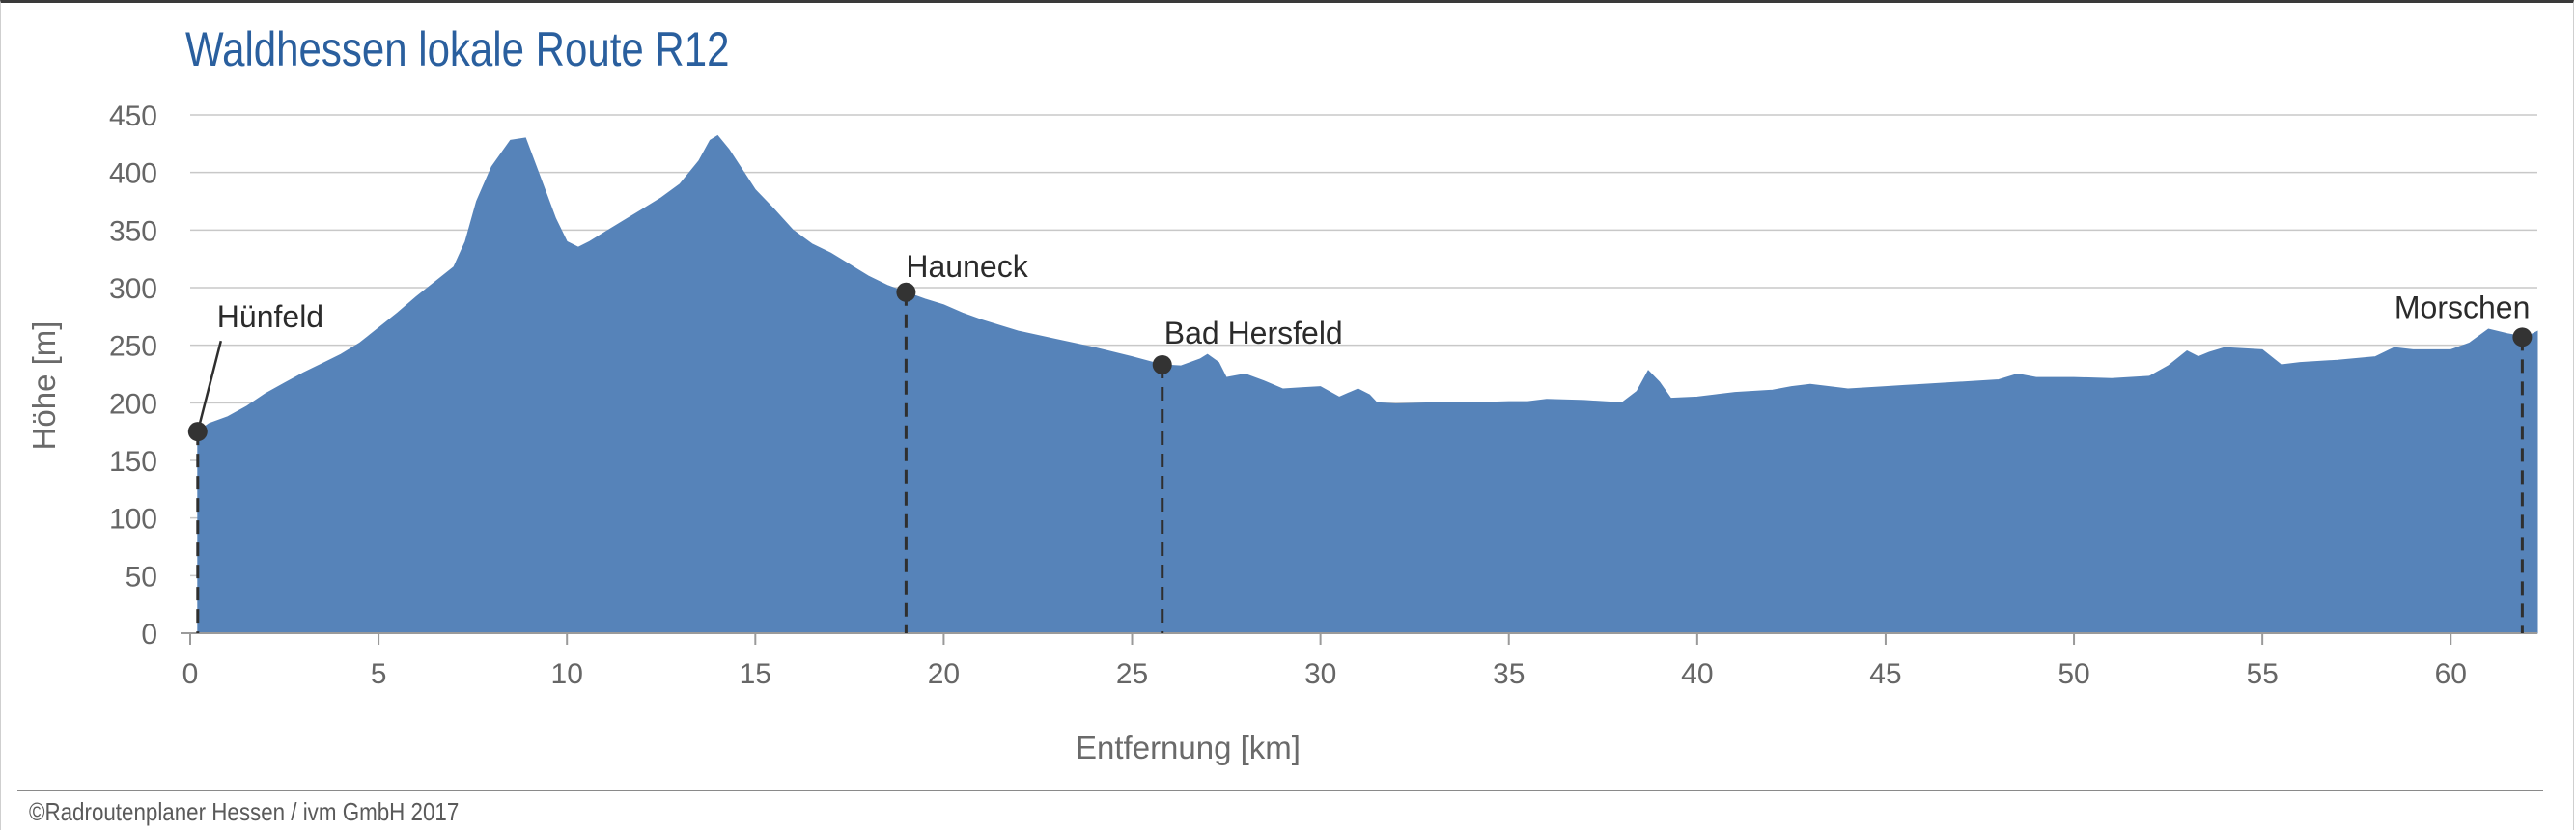 The height and width of the screenshot is (832, 2576). Describe the element at coordinates (133, 462) in the screenshot. I see `y-tick-label: 150` at that location.